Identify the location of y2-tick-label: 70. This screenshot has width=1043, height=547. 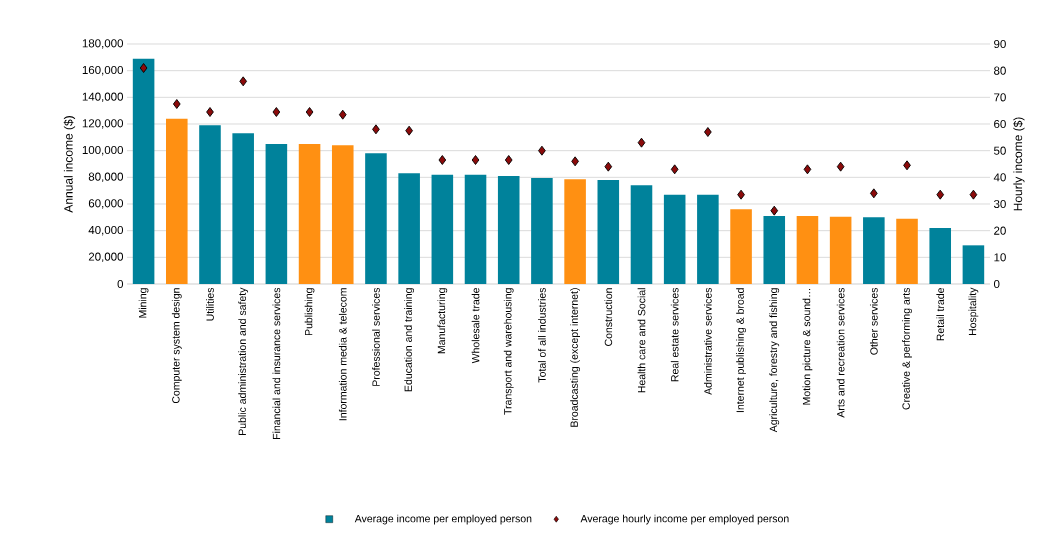
(1000, 97).